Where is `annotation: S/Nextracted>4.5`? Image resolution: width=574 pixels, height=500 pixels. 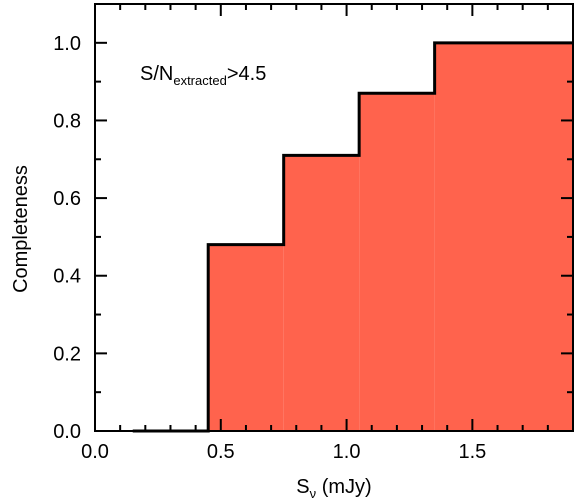
annotation: S/Nextracted>4.5 is located at coordinates (203, 75).